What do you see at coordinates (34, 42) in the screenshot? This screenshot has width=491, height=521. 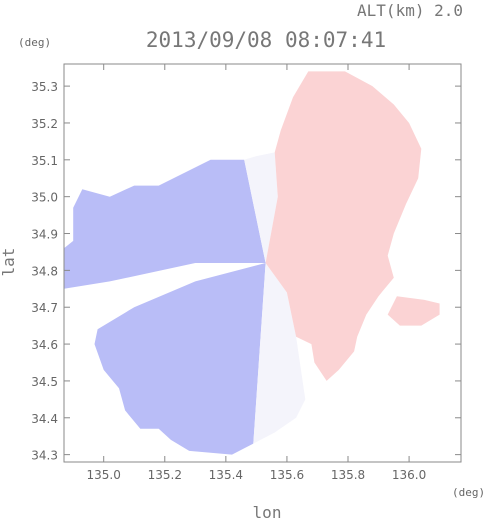 I see `y-unit-label: (deg)` at bounding box center [34, 42].